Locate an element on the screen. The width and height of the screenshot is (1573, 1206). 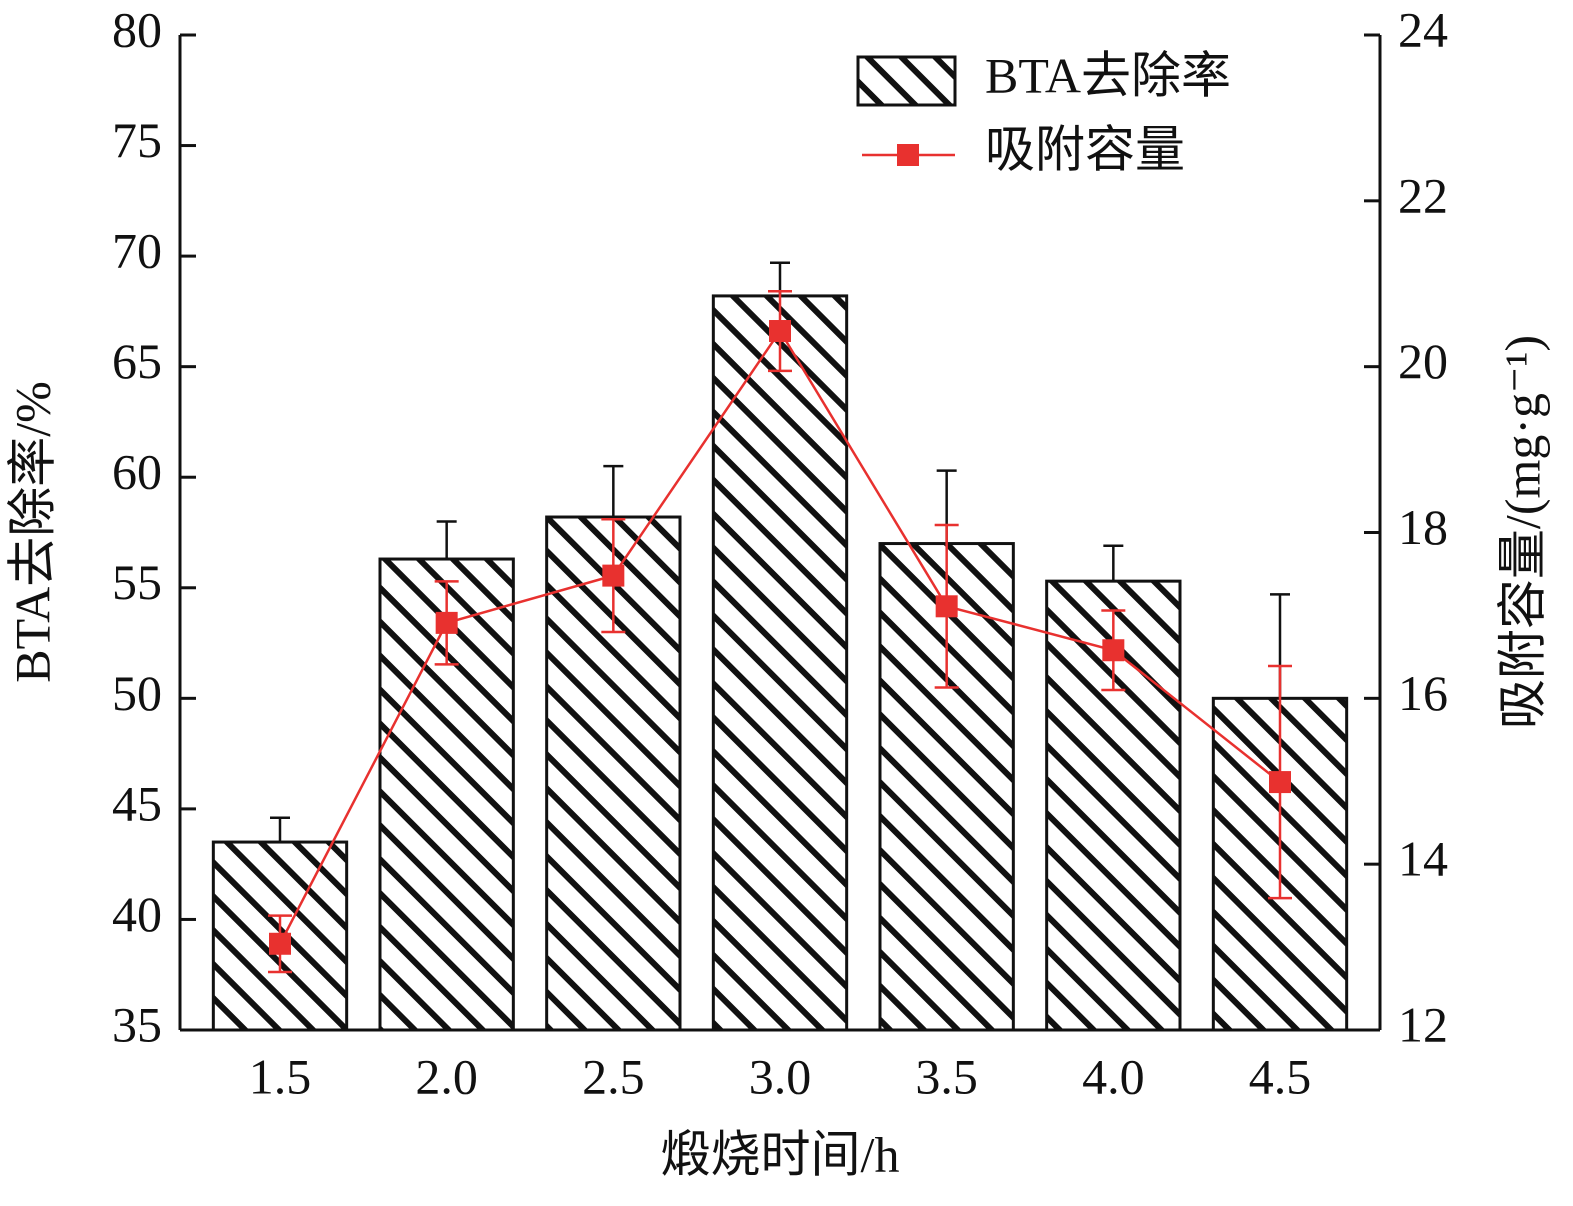
bar is located at coordinates (613, 773).